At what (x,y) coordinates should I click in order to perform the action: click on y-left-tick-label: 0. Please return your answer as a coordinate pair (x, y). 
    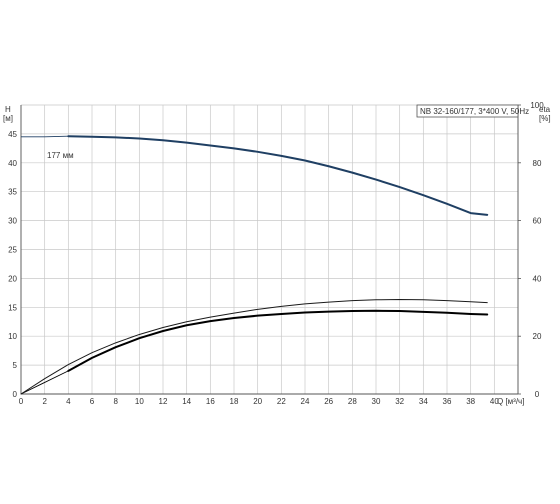
    Looking at the image, I should click on (15, 394).